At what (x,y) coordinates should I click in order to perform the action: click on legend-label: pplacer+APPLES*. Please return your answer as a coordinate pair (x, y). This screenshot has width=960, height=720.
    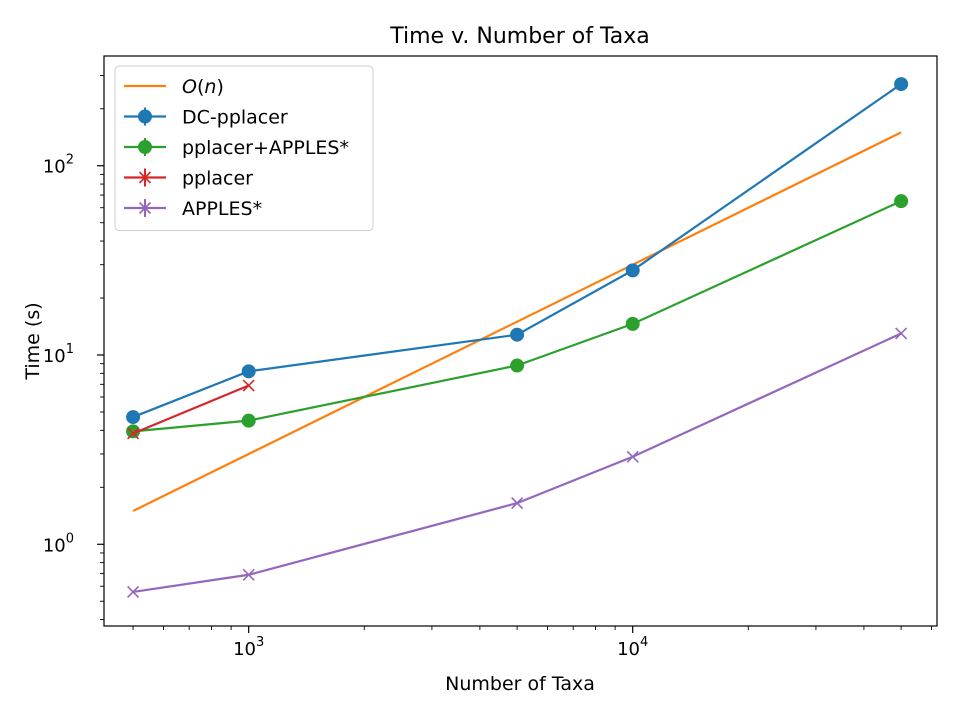
    Looking at the image, I should click on (265, 148).